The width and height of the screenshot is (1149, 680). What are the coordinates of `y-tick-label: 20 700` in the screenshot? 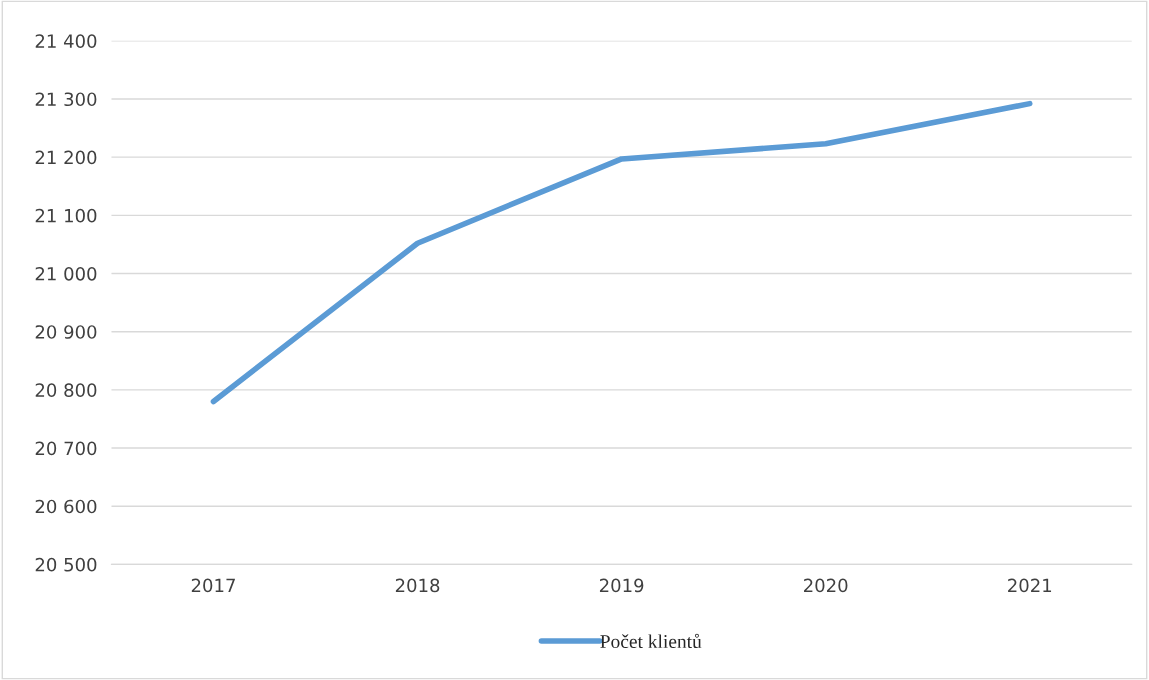 It's located at (66, 448).